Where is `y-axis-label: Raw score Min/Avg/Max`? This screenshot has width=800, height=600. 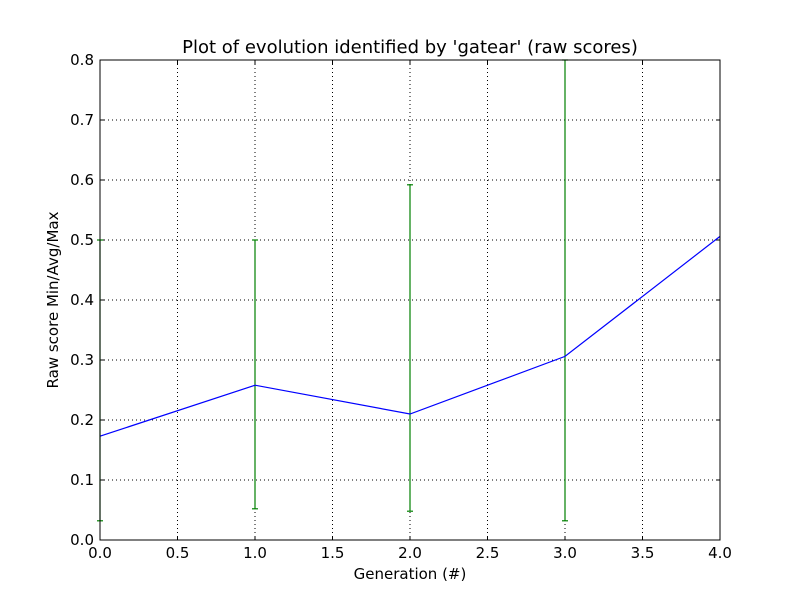 y-axis-label: Raw score Min/Avg/Max is located at coordinates (53, 299).